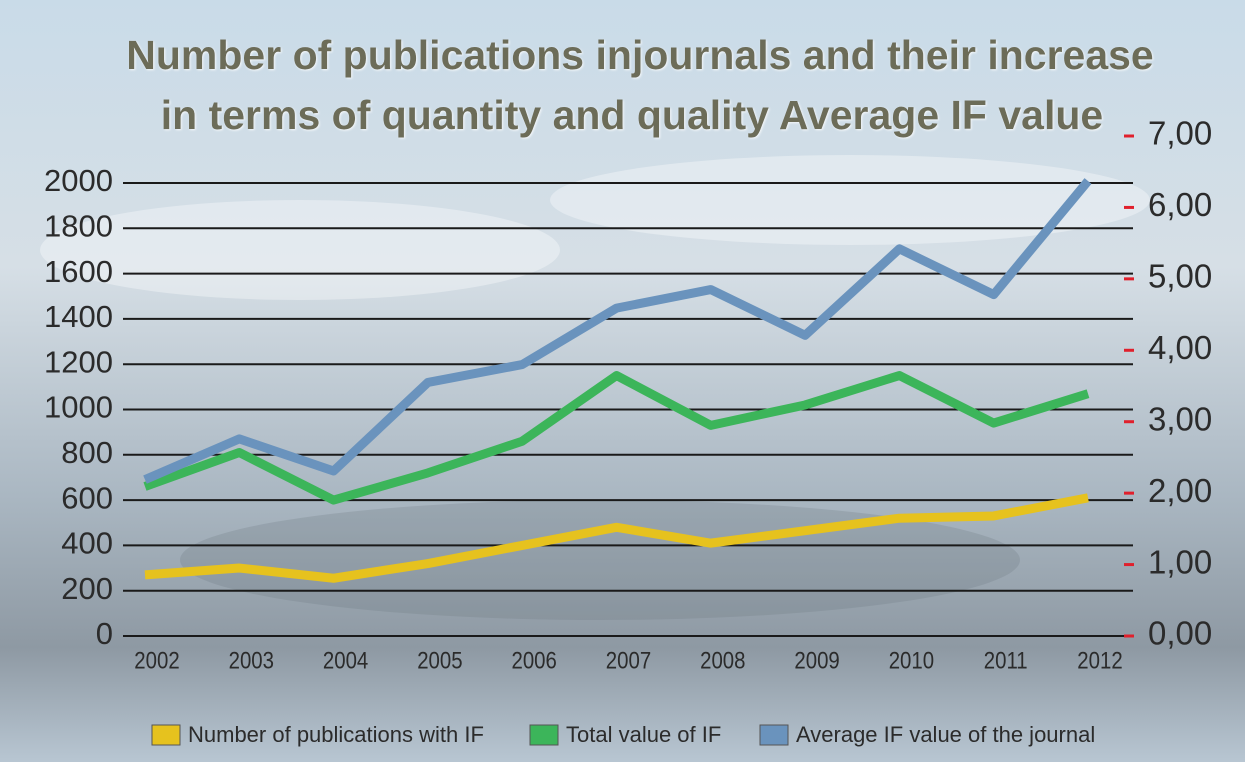 The image size is (1245, 762). Describe the element at coordinates (1180, 133) in the screenshot. I see `y2-tick-label: 7,00` at that location.